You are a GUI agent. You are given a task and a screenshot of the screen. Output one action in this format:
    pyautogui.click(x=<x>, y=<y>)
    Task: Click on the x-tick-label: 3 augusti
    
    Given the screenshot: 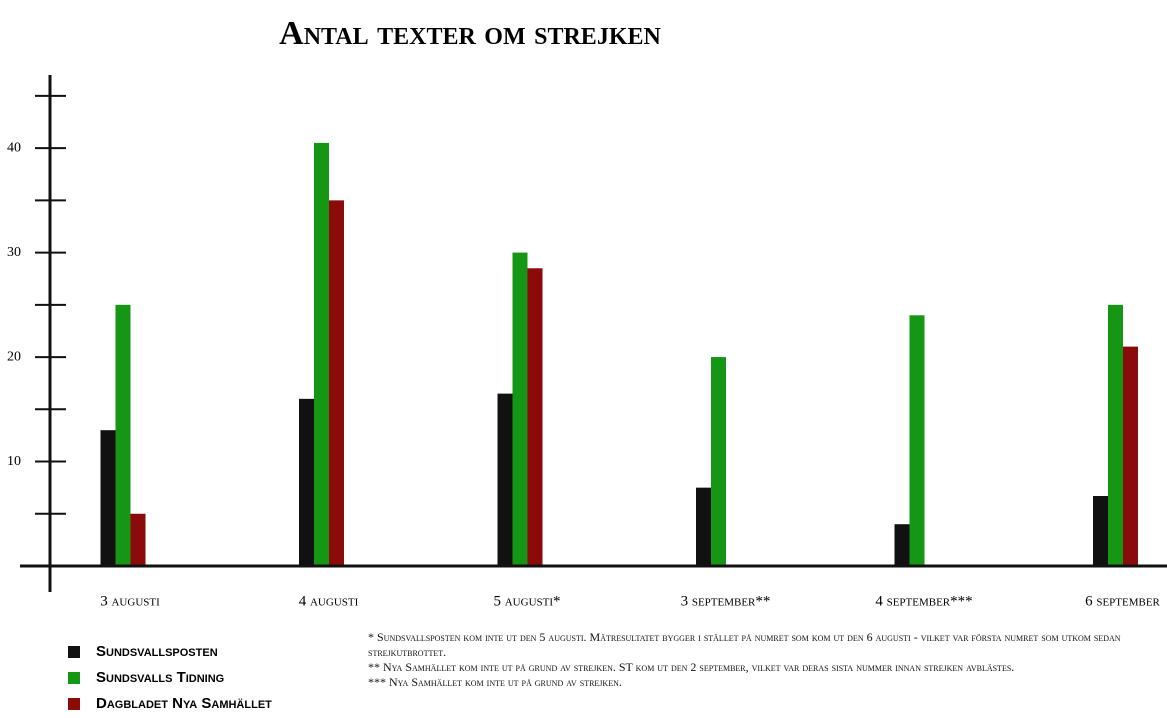 What is the action you would take?
    pyautogui.click(x=130, y=601)
    